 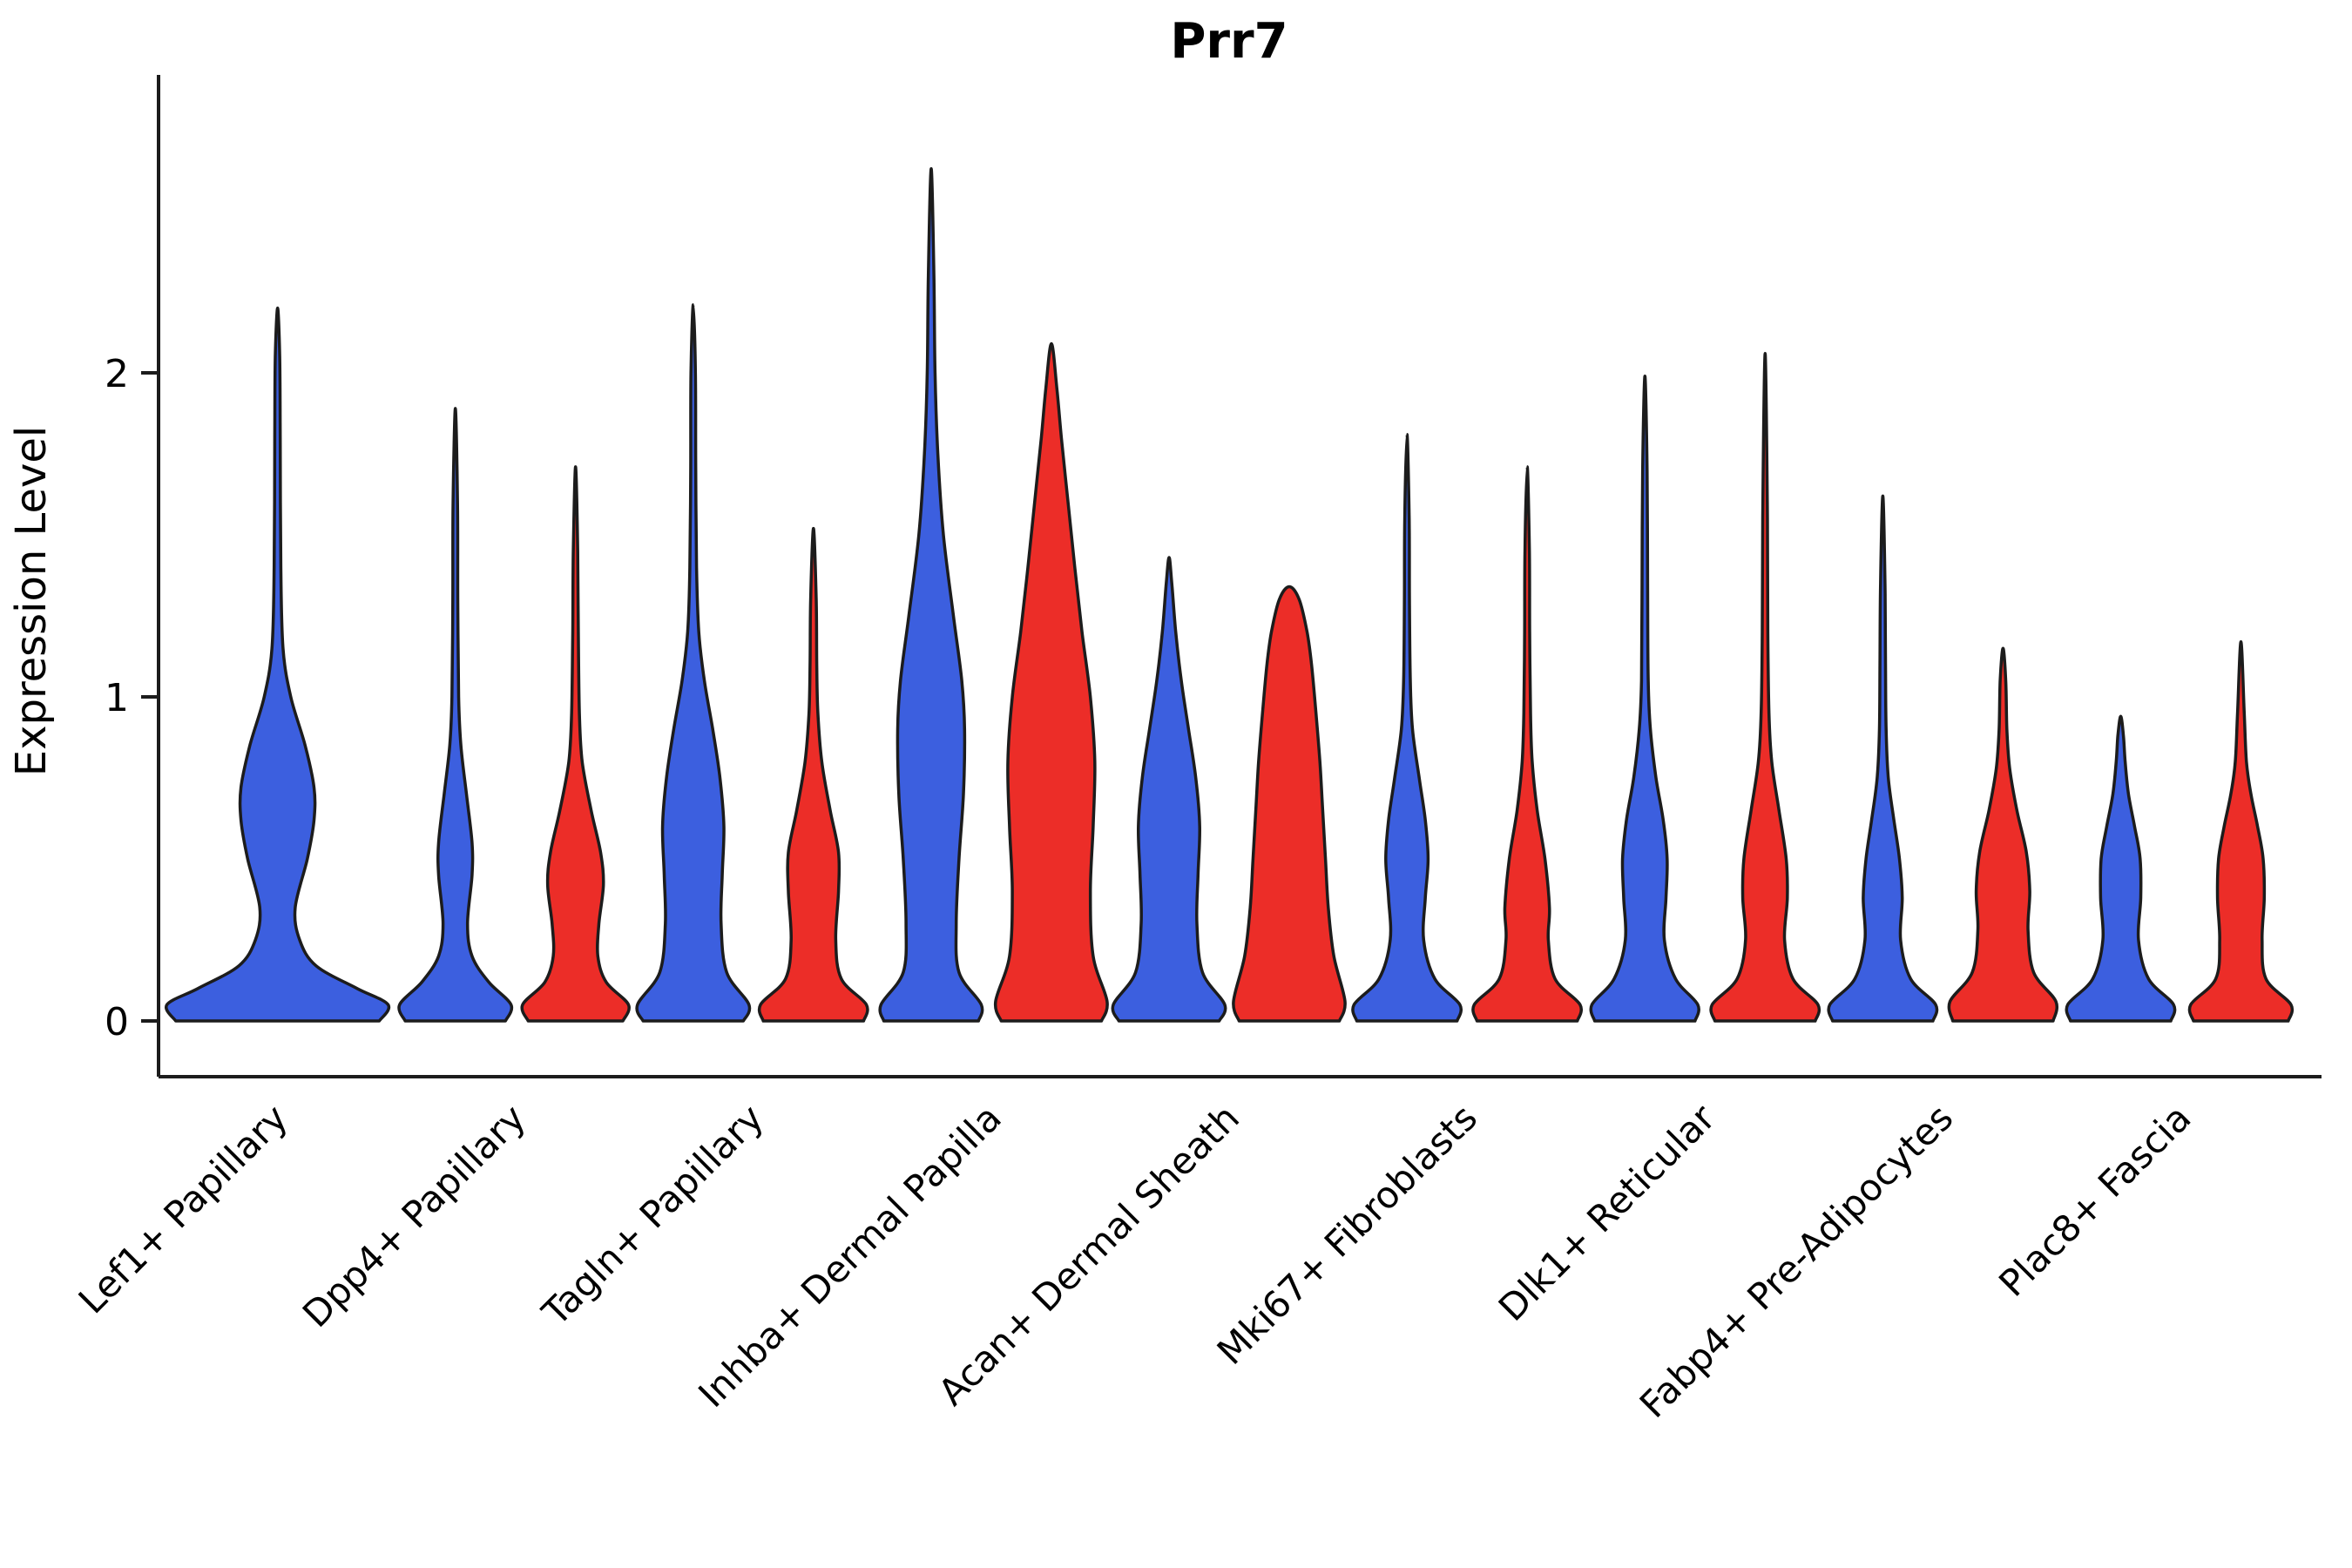 I want to click on x-tick-label: Lef1+ Papillary, so click(x=183, y=1208).